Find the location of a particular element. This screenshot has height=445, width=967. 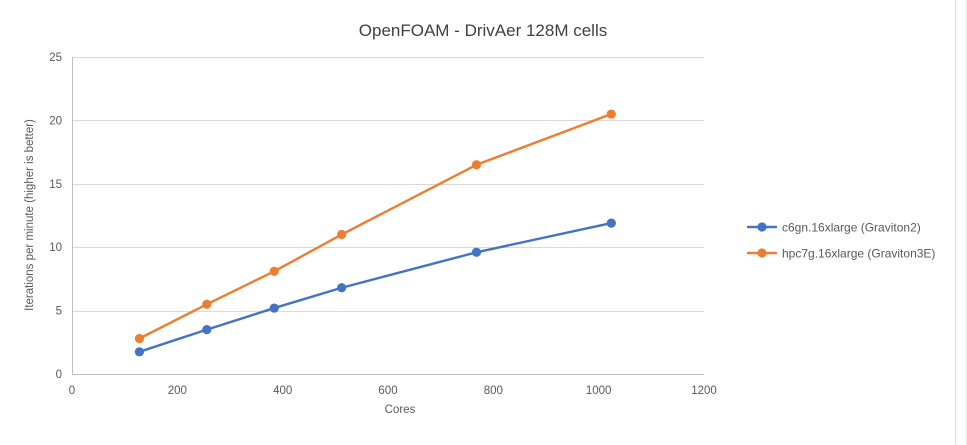

y-tick-label: 0 is located at coordinates (59, 375).